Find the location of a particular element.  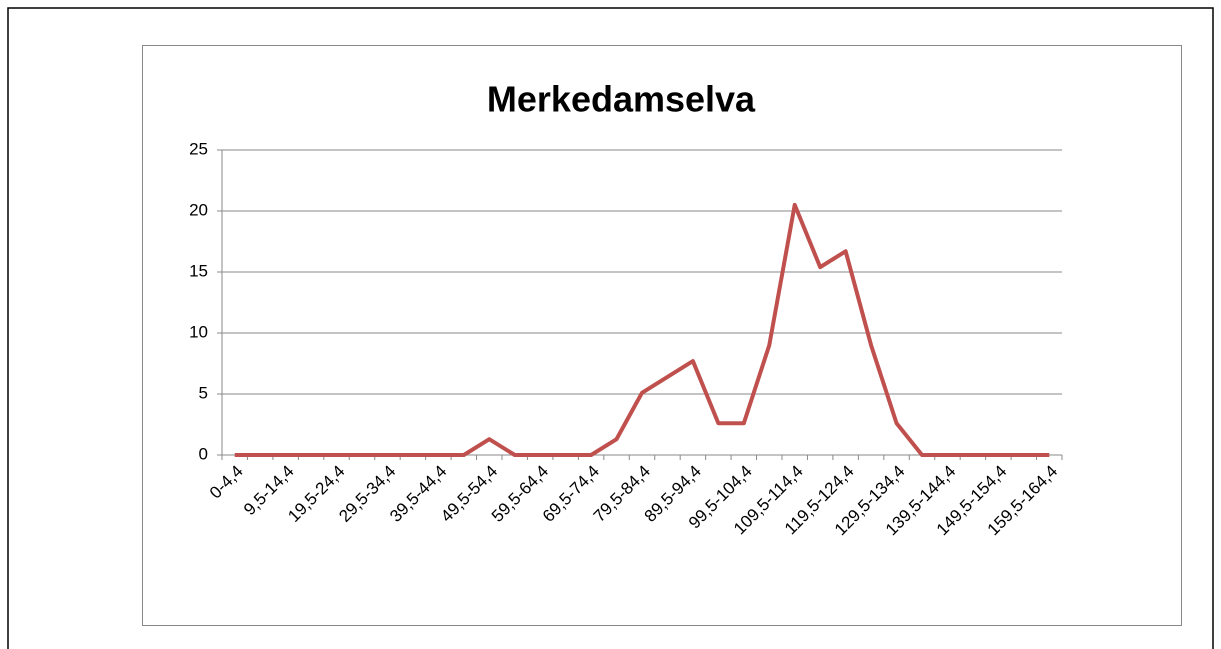

y-tick-label: 5 is located at coordinates (203, 392).